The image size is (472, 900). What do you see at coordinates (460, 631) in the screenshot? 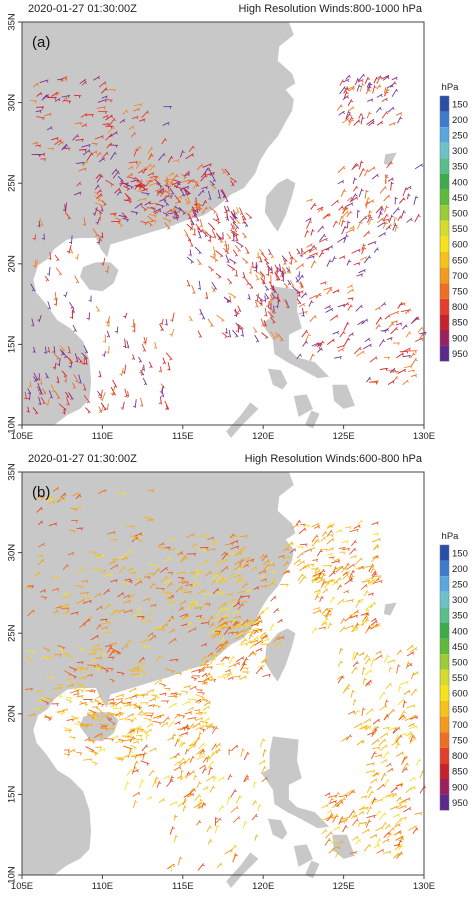
I see `legend-level-label: 400` at bounding box center [460, 631].